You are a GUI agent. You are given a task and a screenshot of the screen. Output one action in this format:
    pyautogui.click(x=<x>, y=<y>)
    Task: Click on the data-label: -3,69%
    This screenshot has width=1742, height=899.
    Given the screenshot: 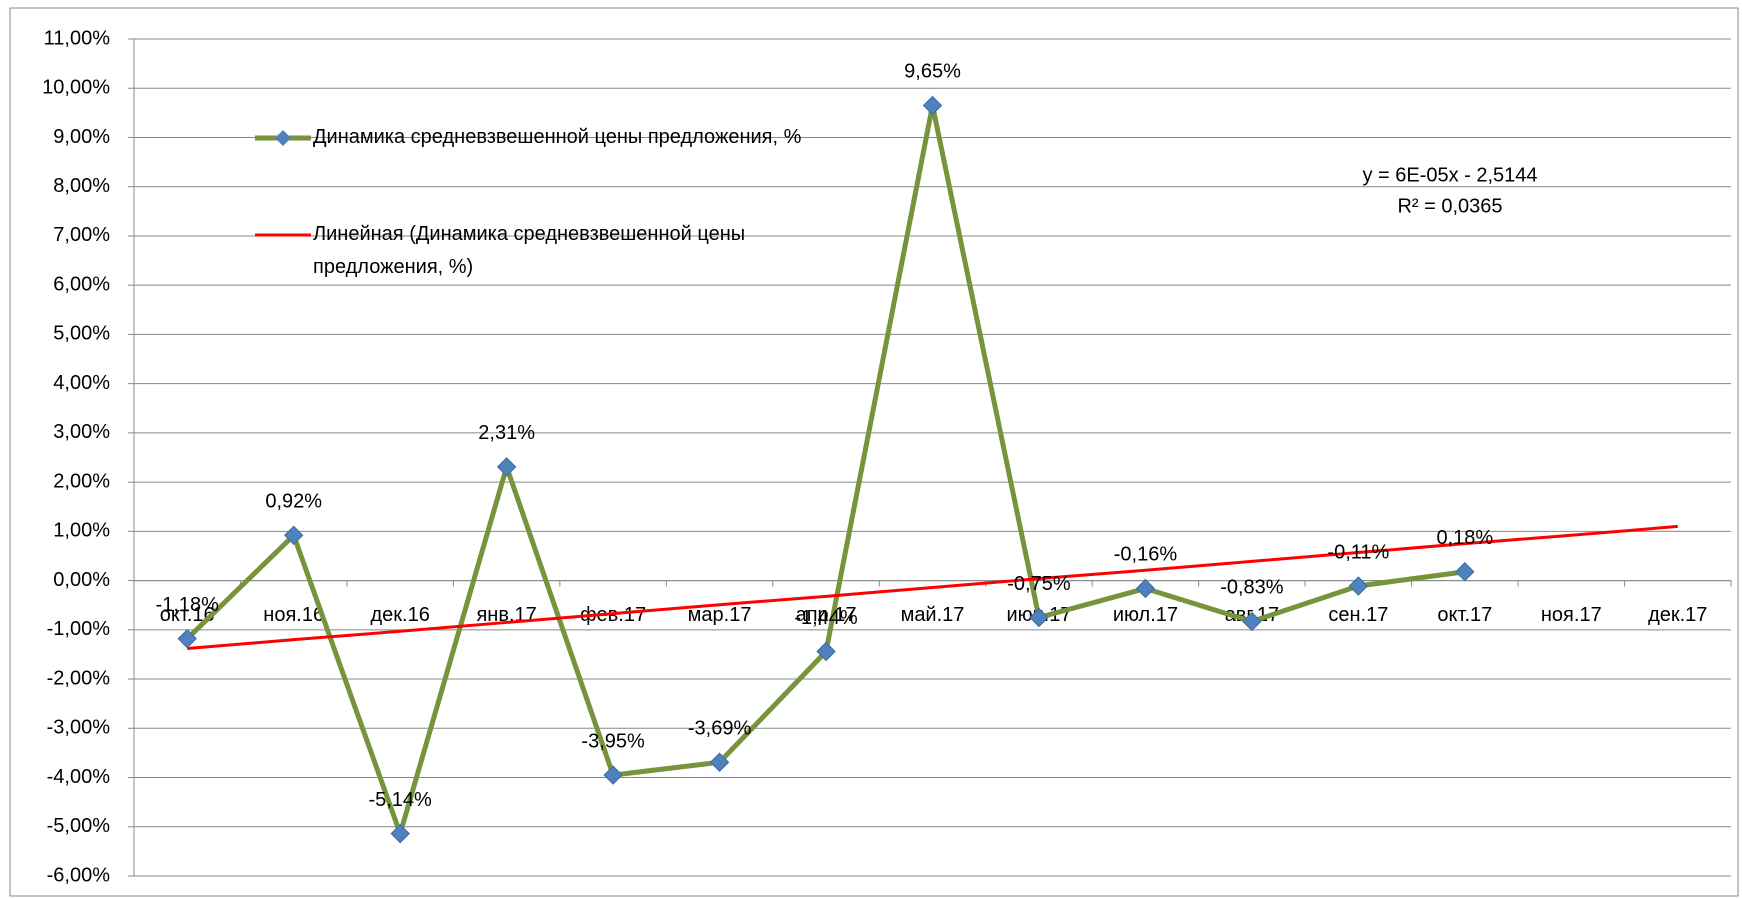 What is the action you would take?
    pyautogui.click(x=720, y=729)
    